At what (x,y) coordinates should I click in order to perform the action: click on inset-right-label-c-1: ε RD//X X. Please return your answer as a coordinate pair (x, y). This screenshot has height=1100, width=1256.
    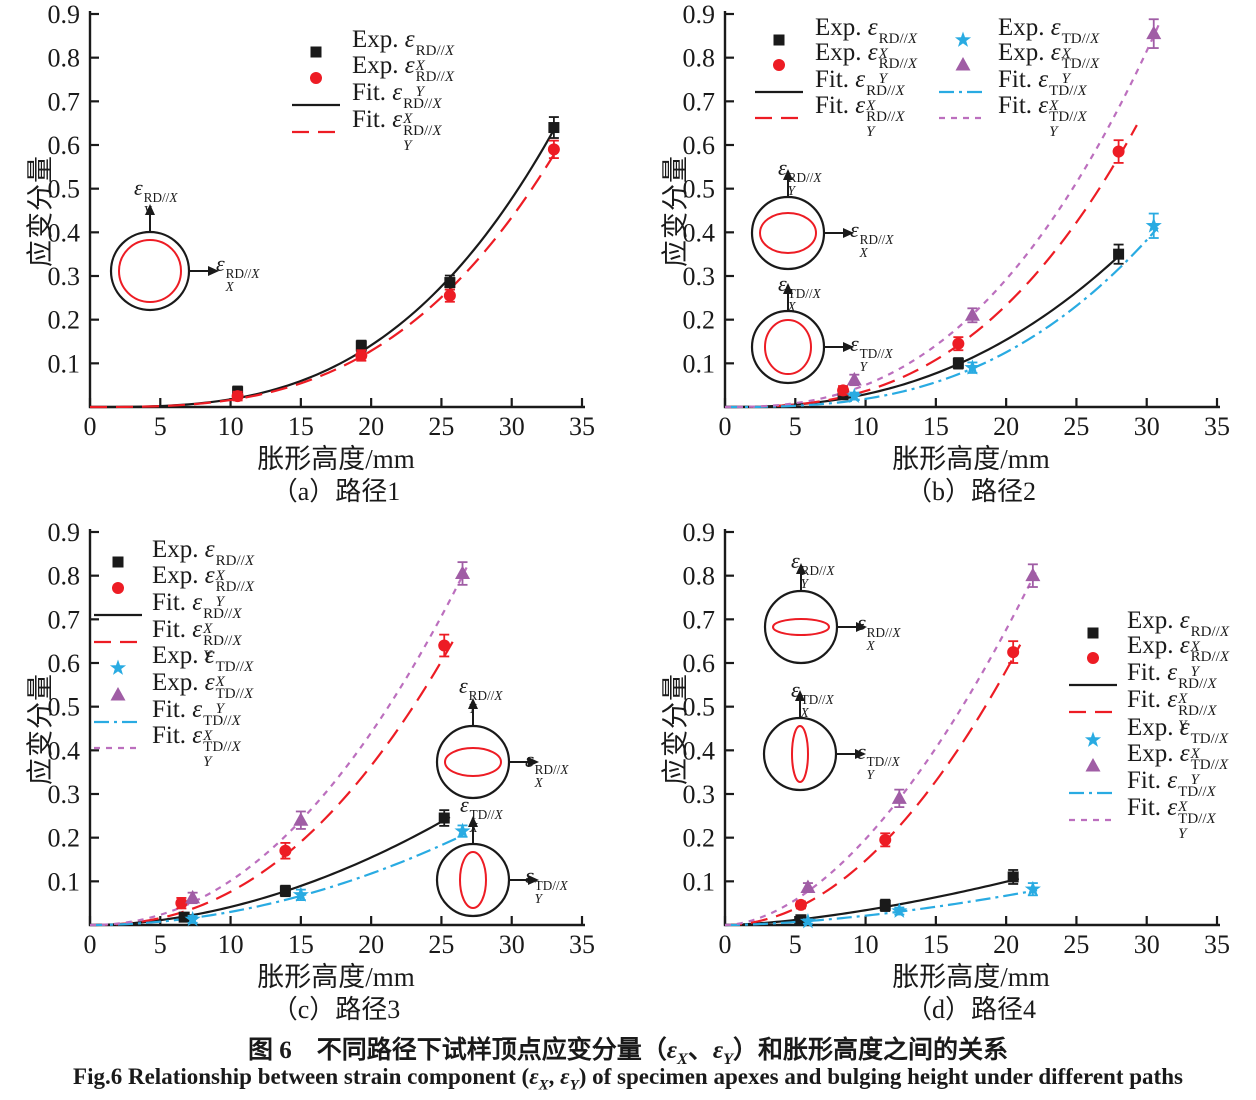
    Looking at the image, I should click on (546, 768).